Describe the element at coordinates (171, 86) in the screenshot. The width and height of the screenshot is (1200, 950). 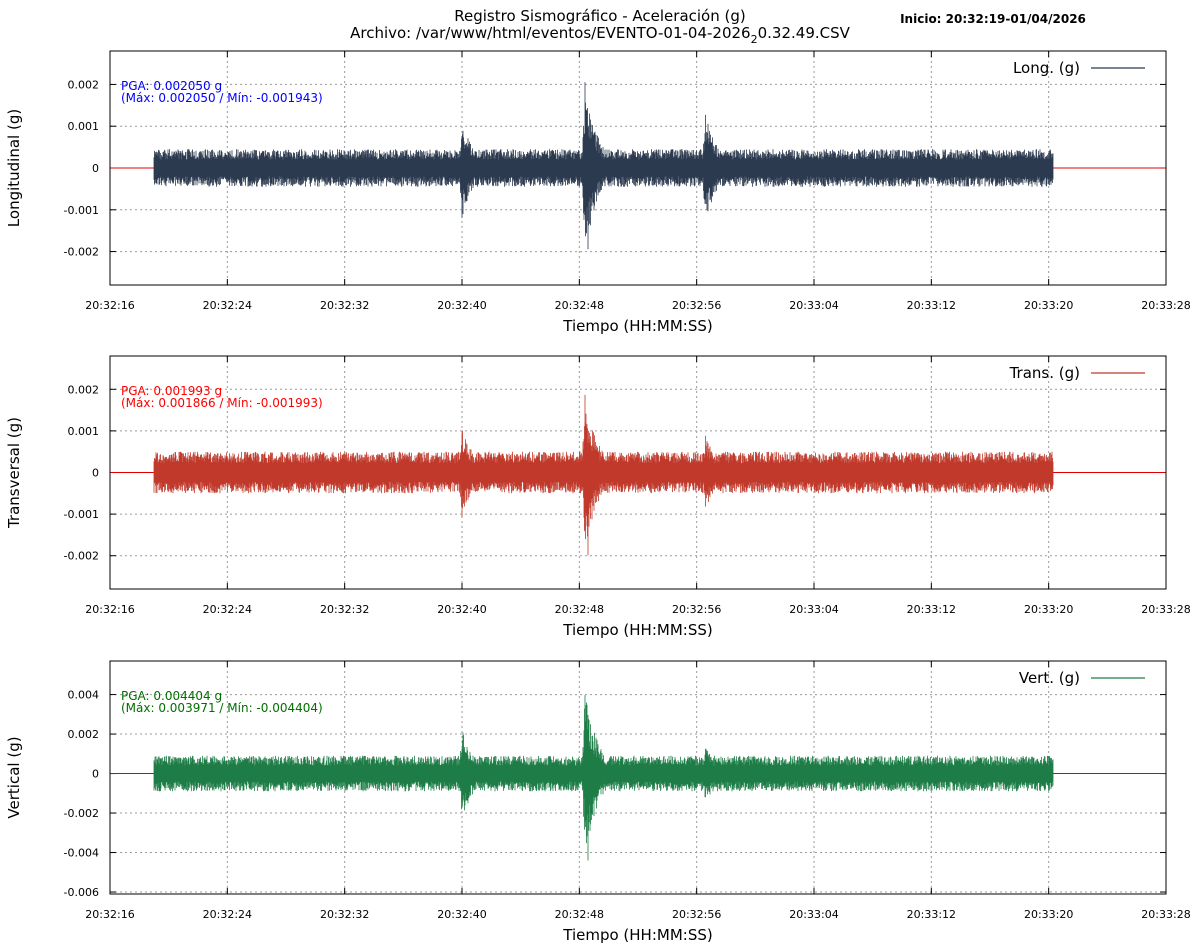
I see `pga-label: PGA: 0.002050 g` at that location.